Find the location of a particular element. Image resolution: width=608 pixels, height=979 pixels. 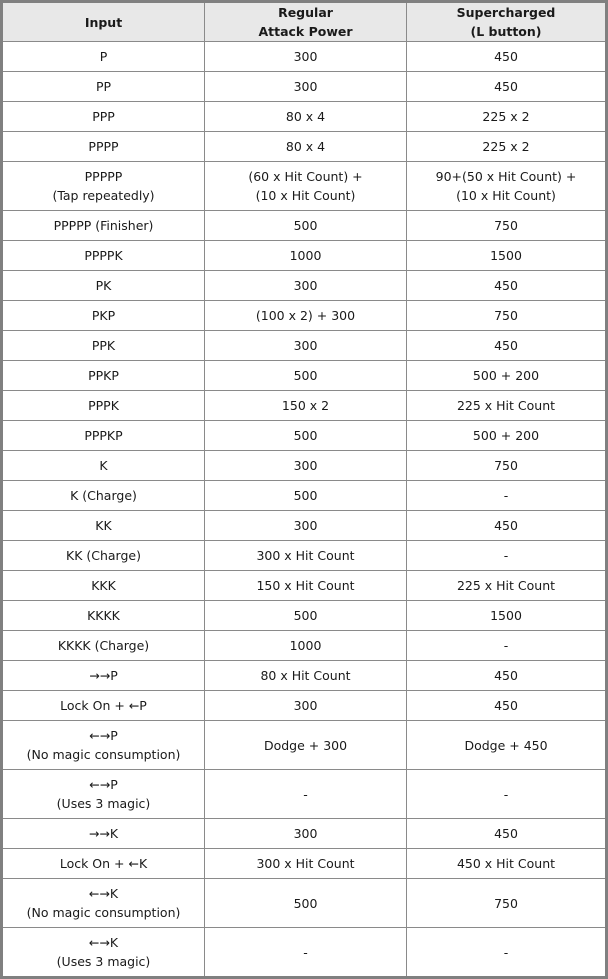

cell-text: 80 x Hit Count is located at coordinates (305, 675).